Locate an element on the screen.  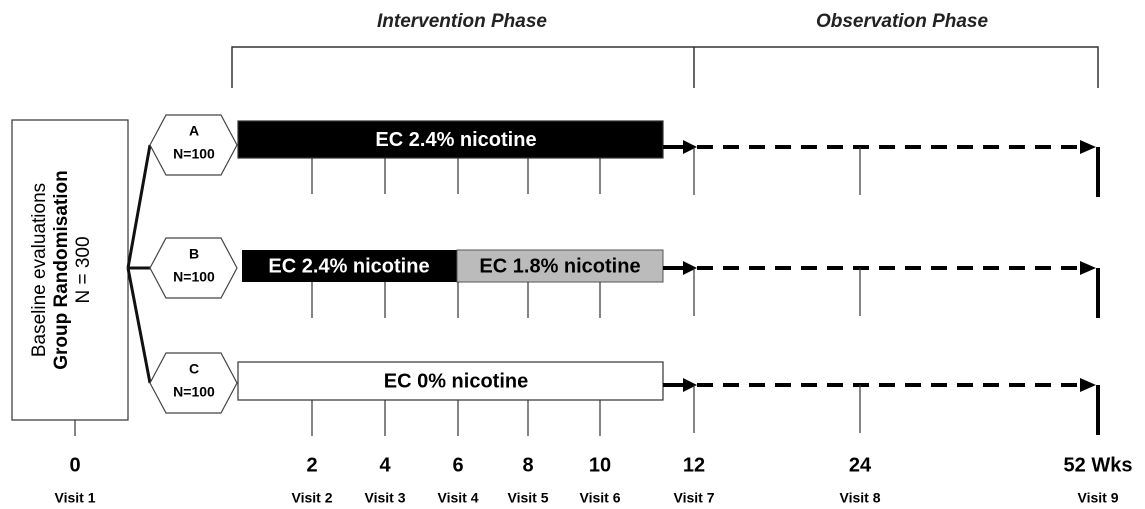
baseline-box is located at coordinates (70, 270).